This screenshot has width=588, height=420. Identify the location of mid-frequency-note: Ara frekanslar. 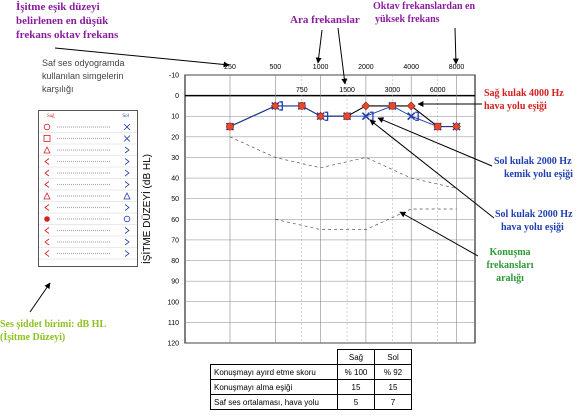
(325, 20).